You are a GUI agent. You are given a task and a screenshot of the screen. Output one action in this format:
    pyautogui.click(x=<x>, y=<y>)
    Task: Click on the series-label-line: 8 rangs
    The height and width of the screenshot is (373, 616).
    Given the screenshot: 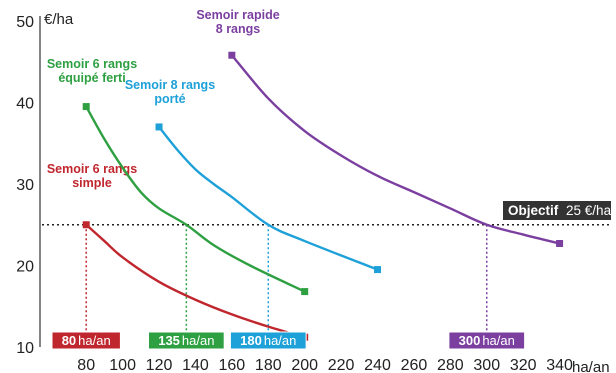 What is the action you would take?
    pyautogui.click(x=238, y=29)
    